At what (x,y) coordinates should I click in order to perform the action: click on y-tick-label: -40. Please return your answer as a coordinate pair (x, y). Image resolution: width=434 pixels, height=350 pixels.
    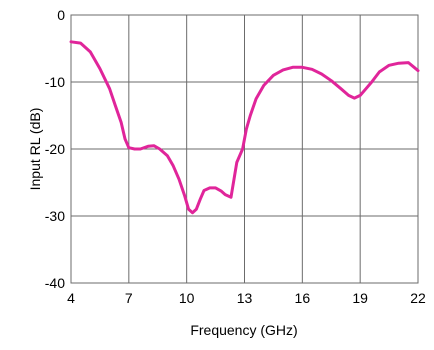
    Looking at the image, I should click on (55, 283).